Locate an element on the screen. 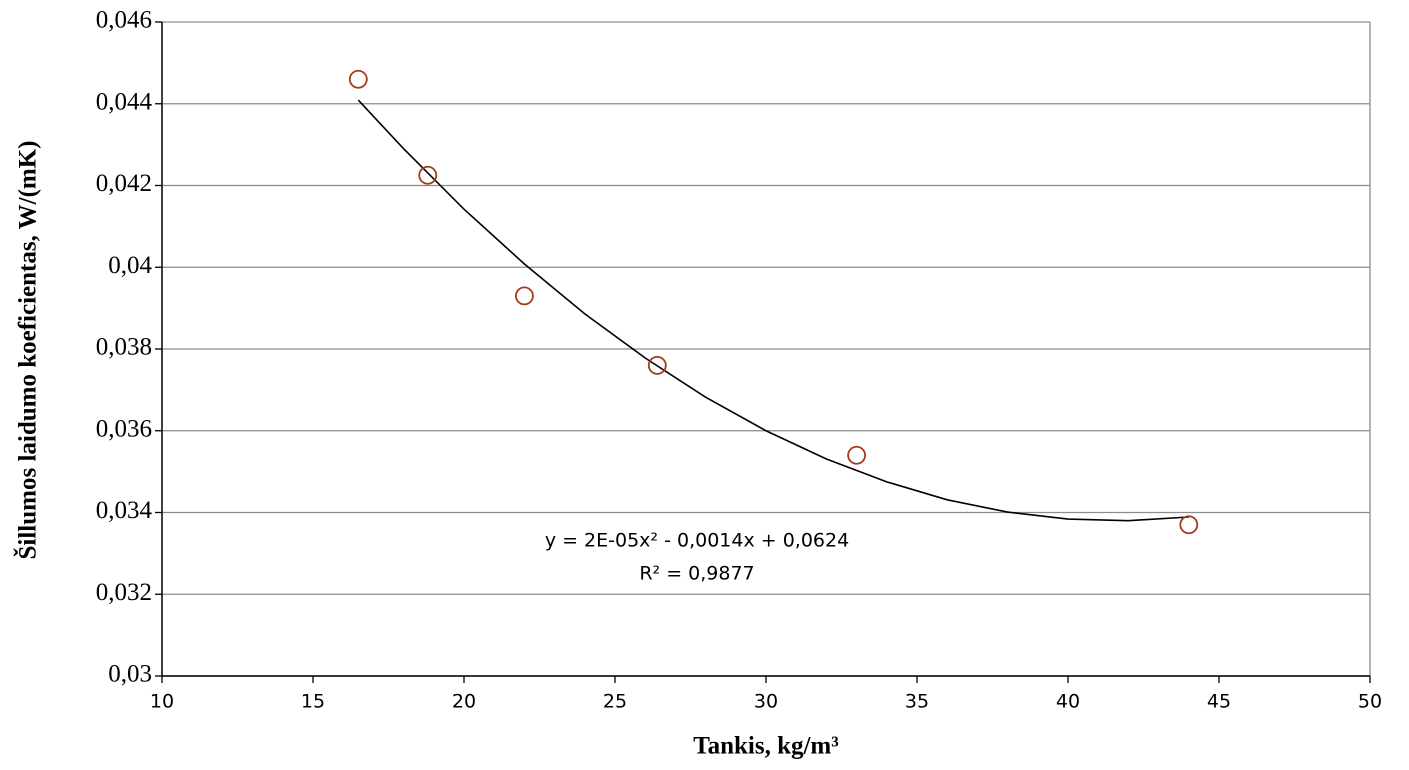 The height and width of the screenshot is (770, 1409). y-tick-label: 0,046 is located at coordinates (124, 20).